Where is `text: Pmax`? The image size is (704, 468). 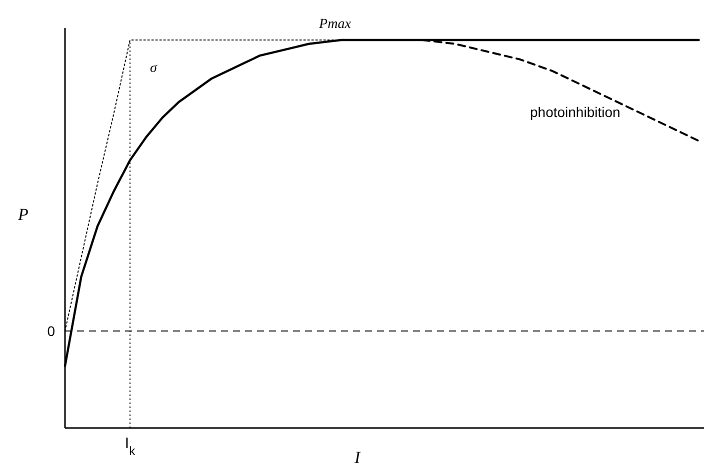
text: Pmax is located at coordinates (335, 24).